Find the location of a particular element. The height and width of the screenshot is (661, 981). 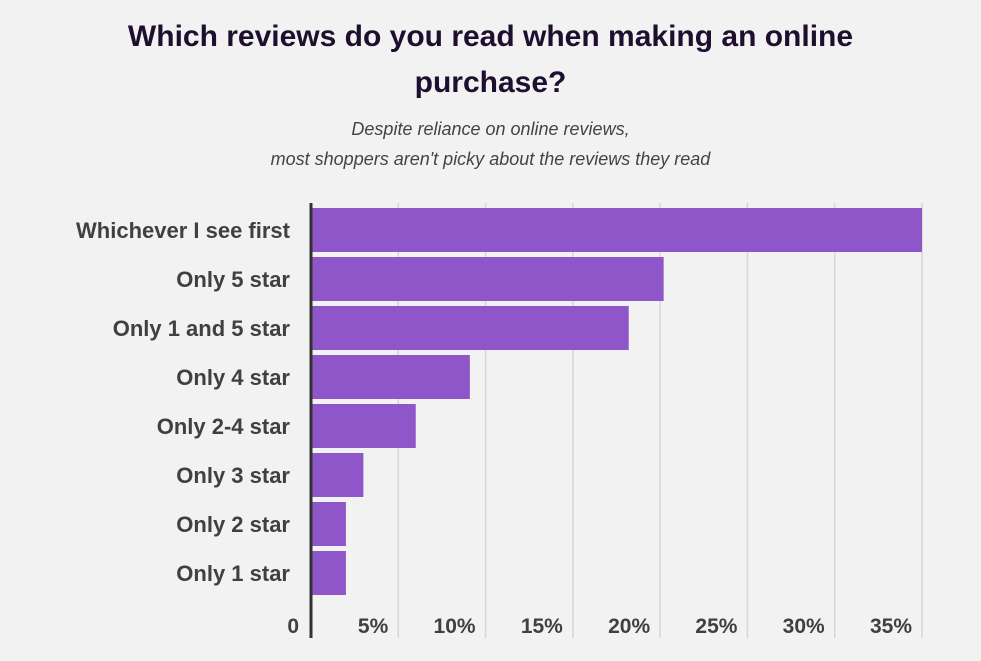

x-tick-label: 10% is located at coordinates (455, 626).